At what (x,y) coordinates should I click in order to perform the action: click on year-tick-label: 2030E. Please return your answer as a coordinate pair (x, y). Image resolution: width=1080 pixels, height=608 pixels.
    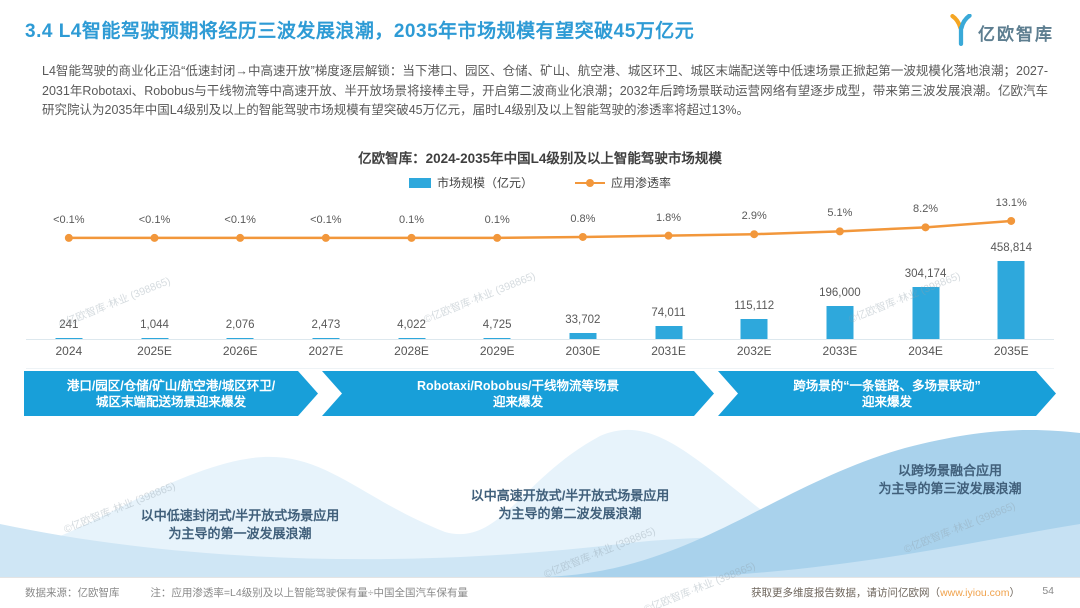
    Looking at the image, I should click on (583, 351).